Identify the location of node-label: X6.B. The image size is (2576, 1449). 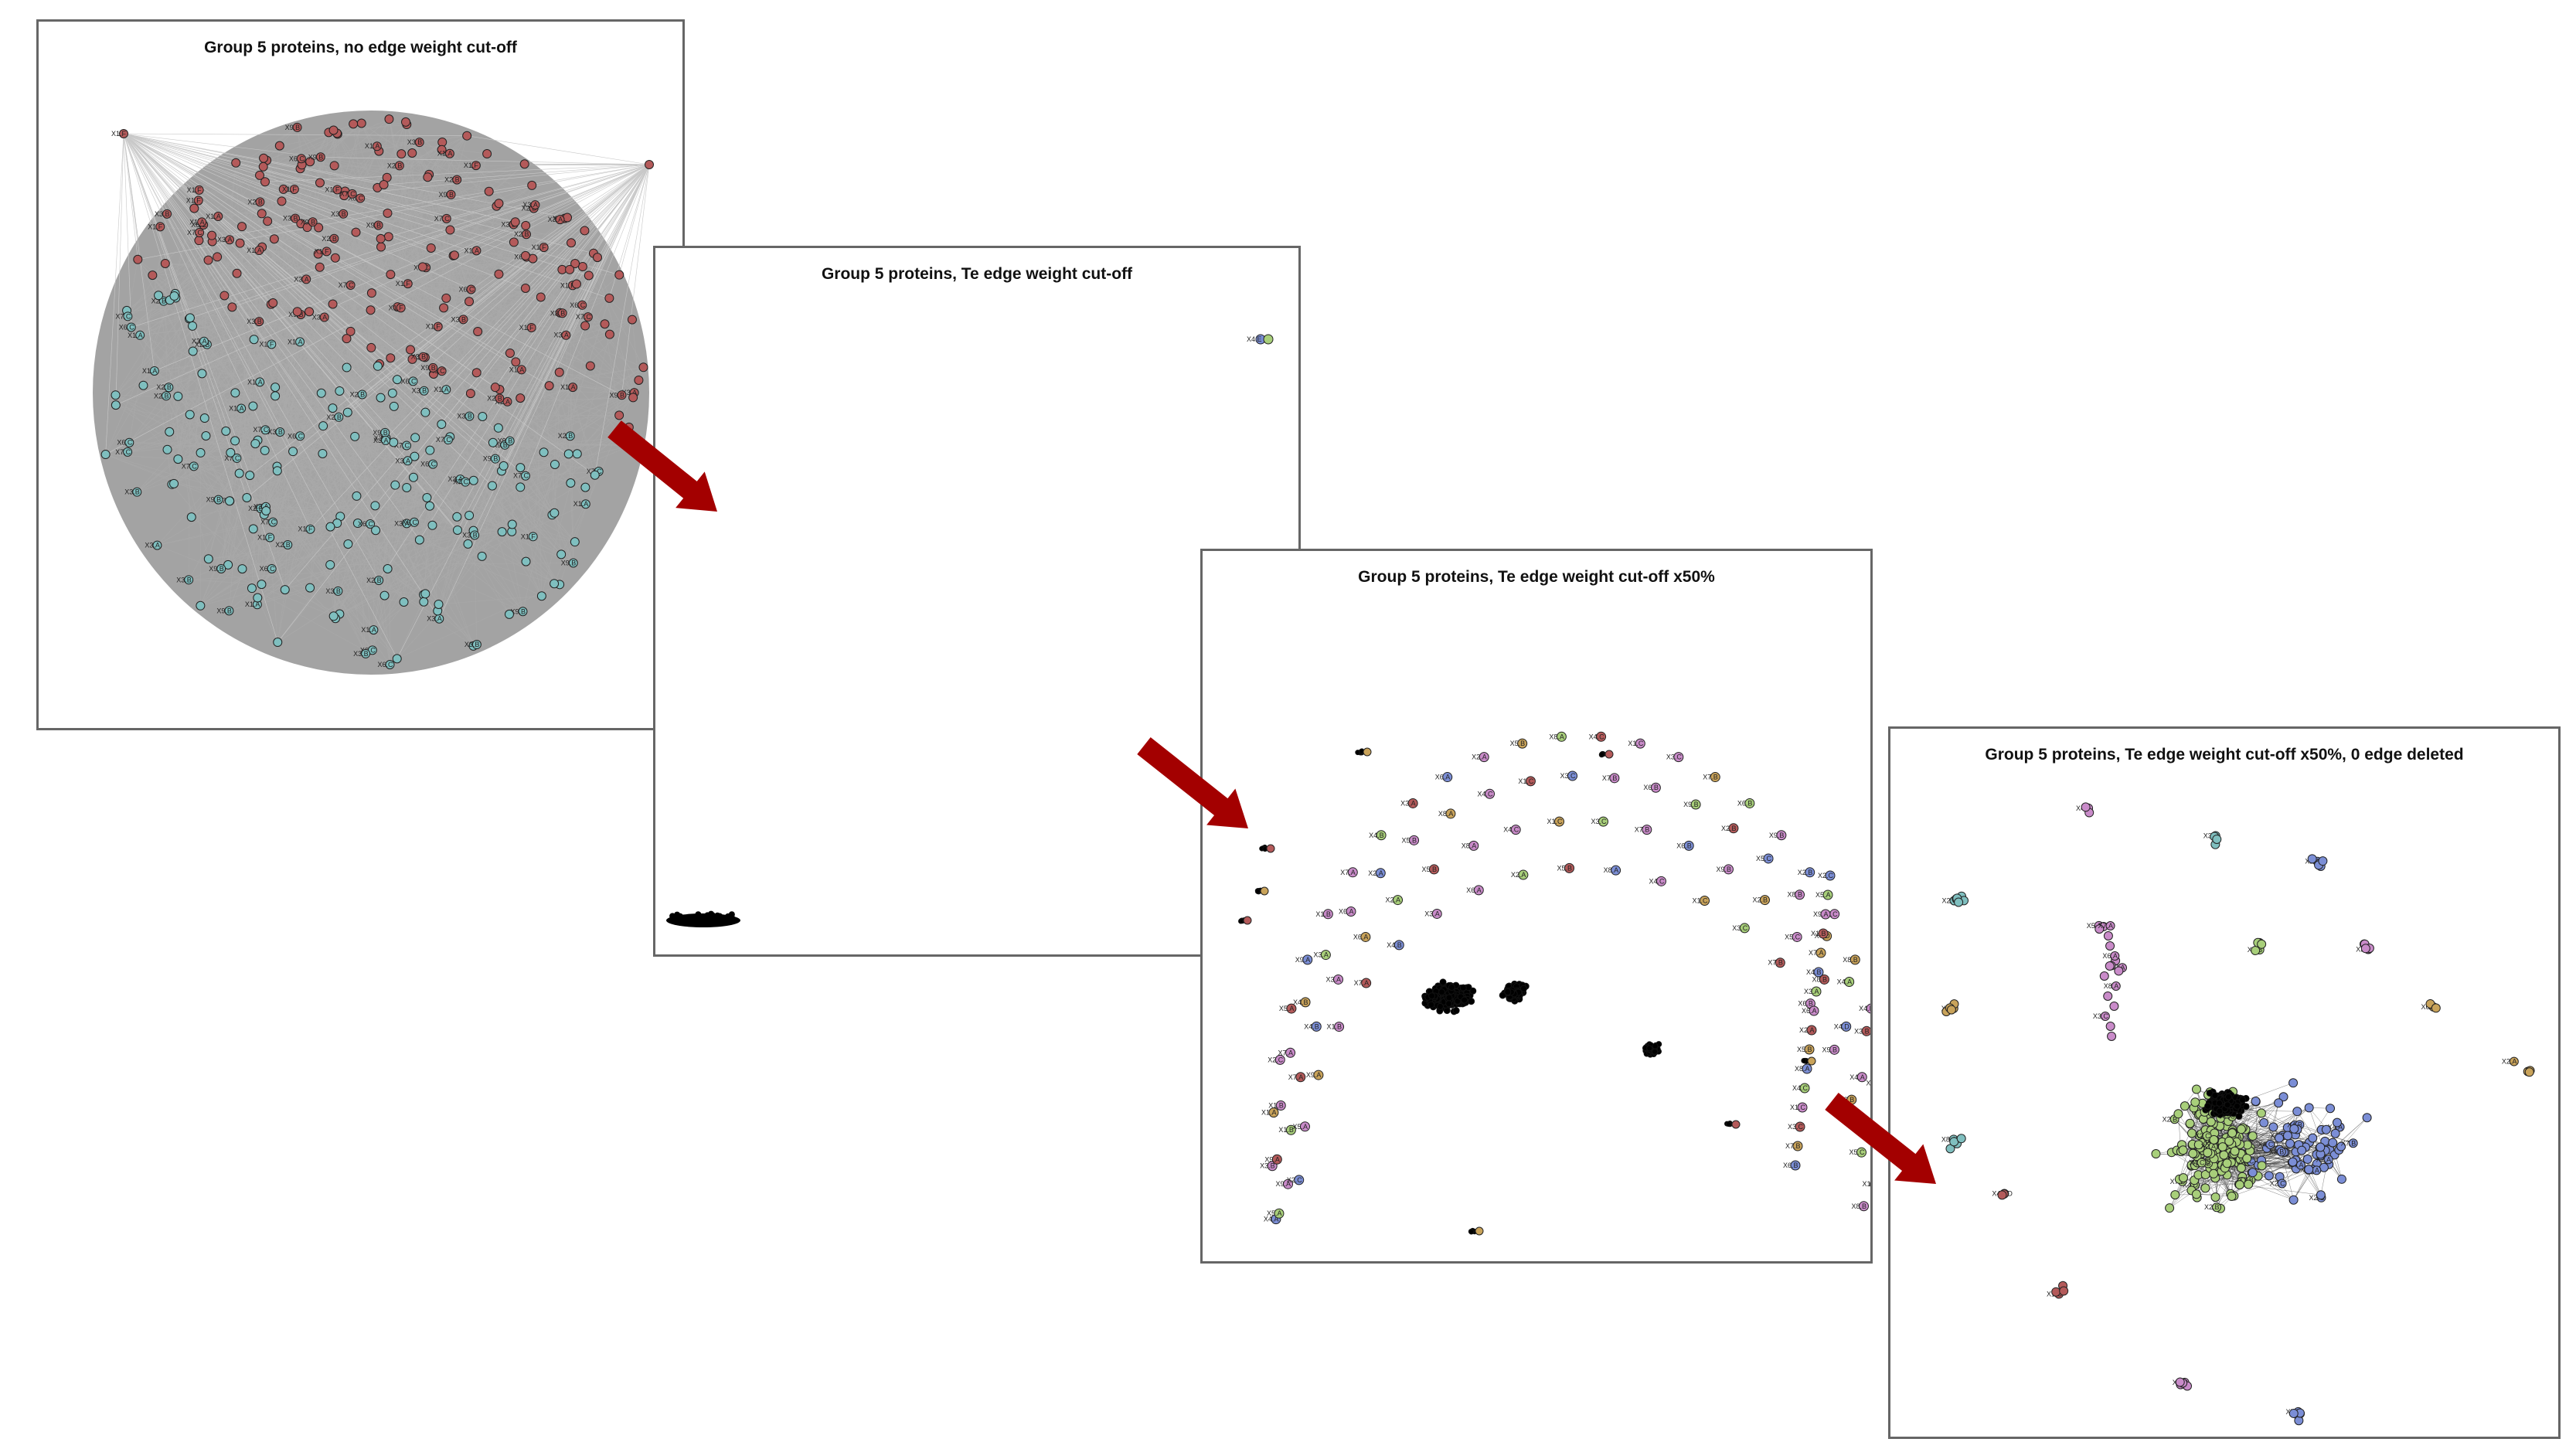
(1651, 788).